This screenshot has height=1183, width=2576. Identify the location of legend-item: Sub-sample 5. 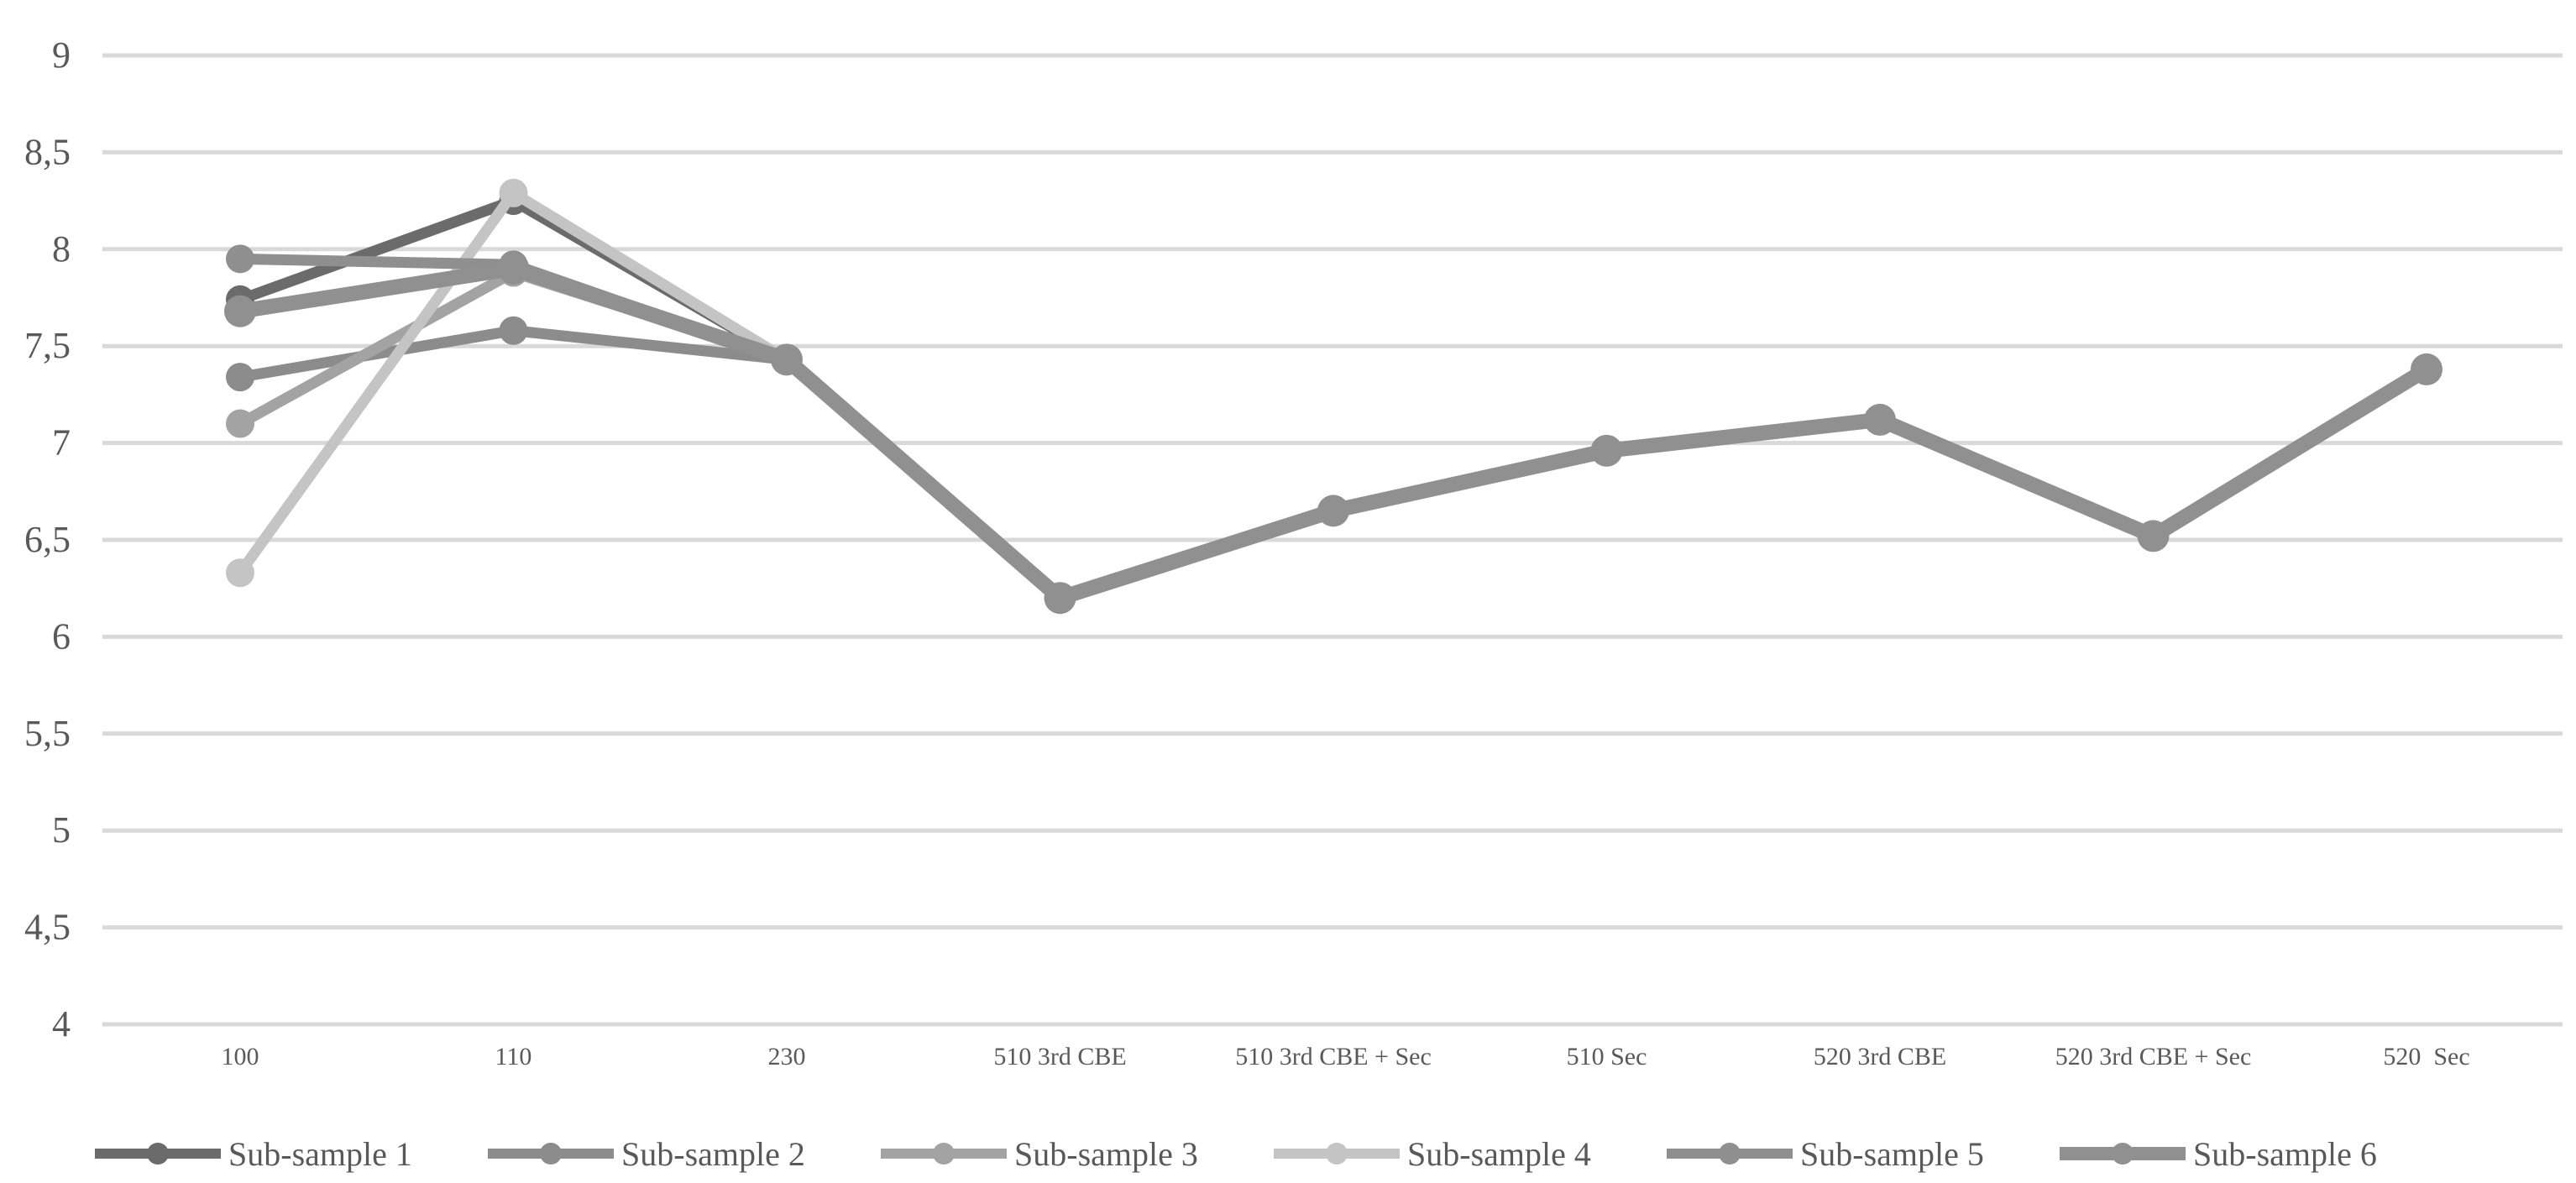
(1826, 1154).